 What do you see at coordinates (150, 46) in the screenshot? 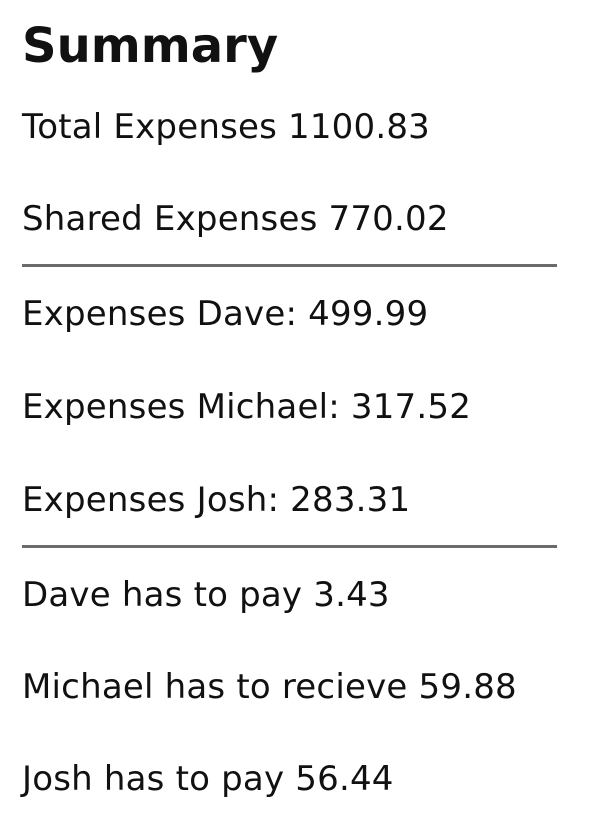
I see `summary-title: Summary` at bounding box center [150, 46].